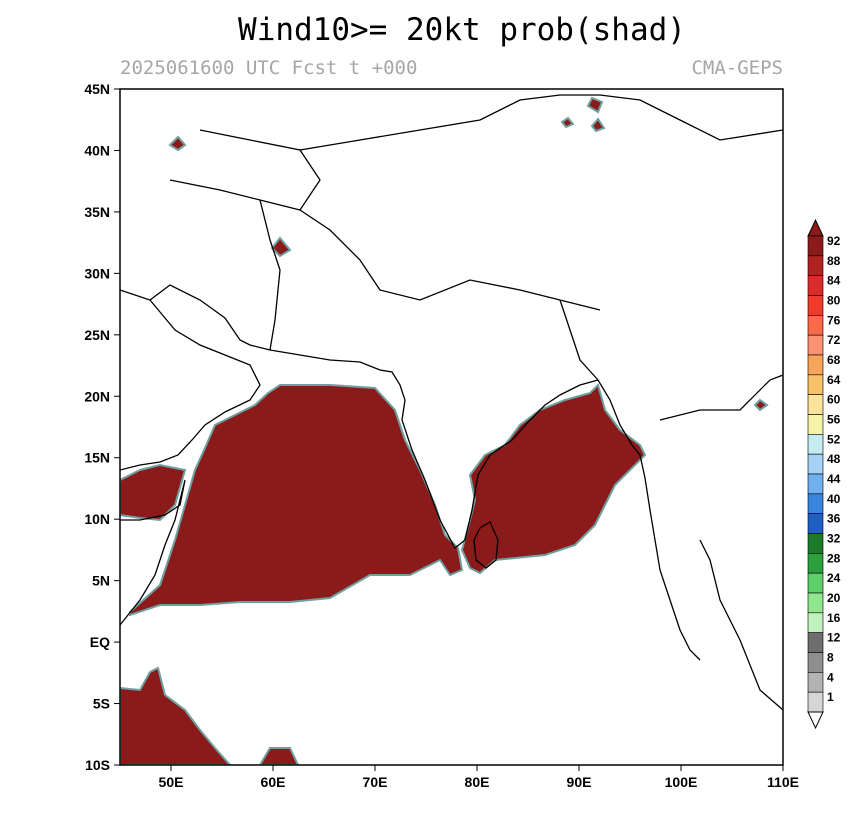 The image size is (859, 814). I want to click on coast-arabia, so click(190, 380).